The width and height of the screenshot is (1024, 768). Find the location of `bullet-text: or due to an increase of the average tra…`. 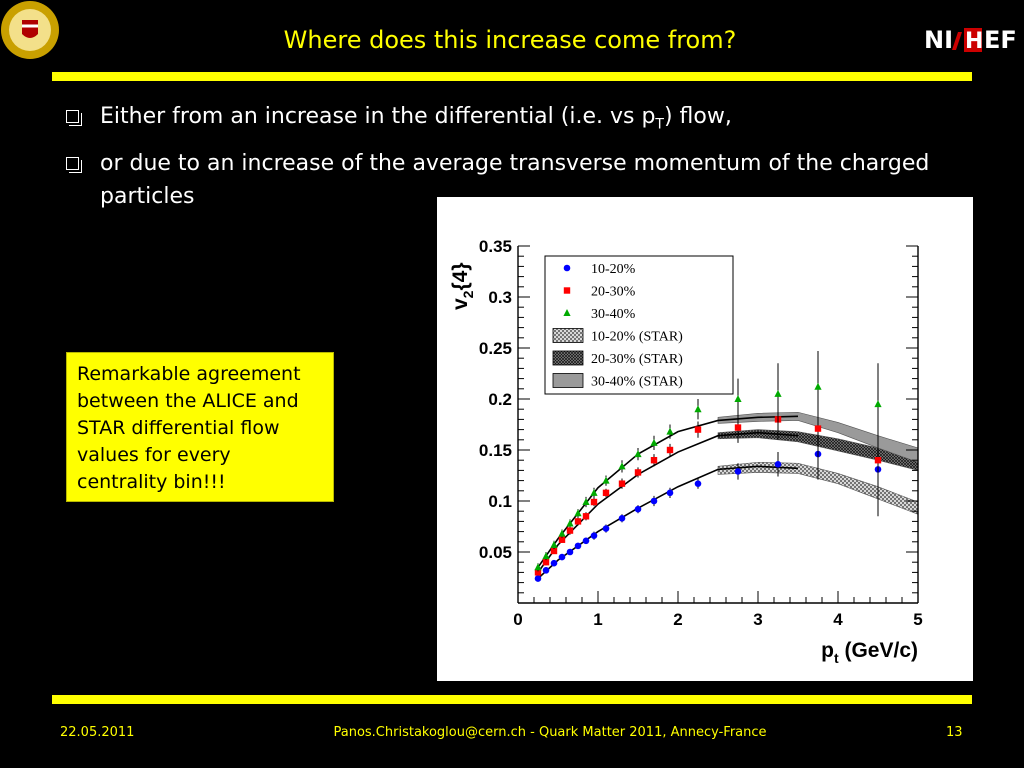

bullet-text: or due to an increase of the average tra… is located at coordinates (515, 180).